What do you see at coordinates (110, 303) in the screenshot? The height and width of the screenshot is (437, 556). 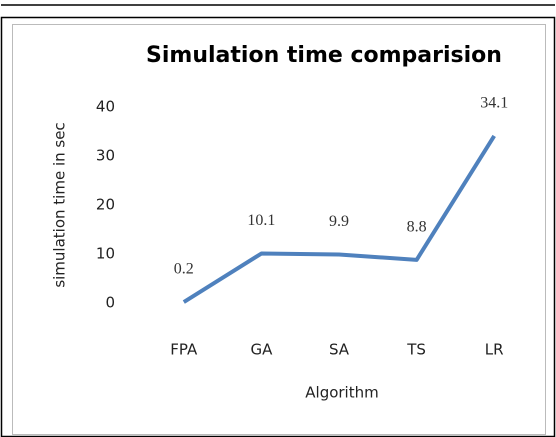 I see `y-tick-label: 0` at bounding box center [110, 303].